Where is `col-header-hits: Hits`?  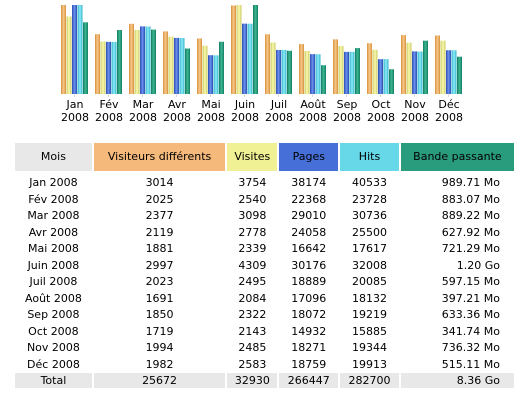 col-header-hits: Hits is located at coordinates (369, 157).